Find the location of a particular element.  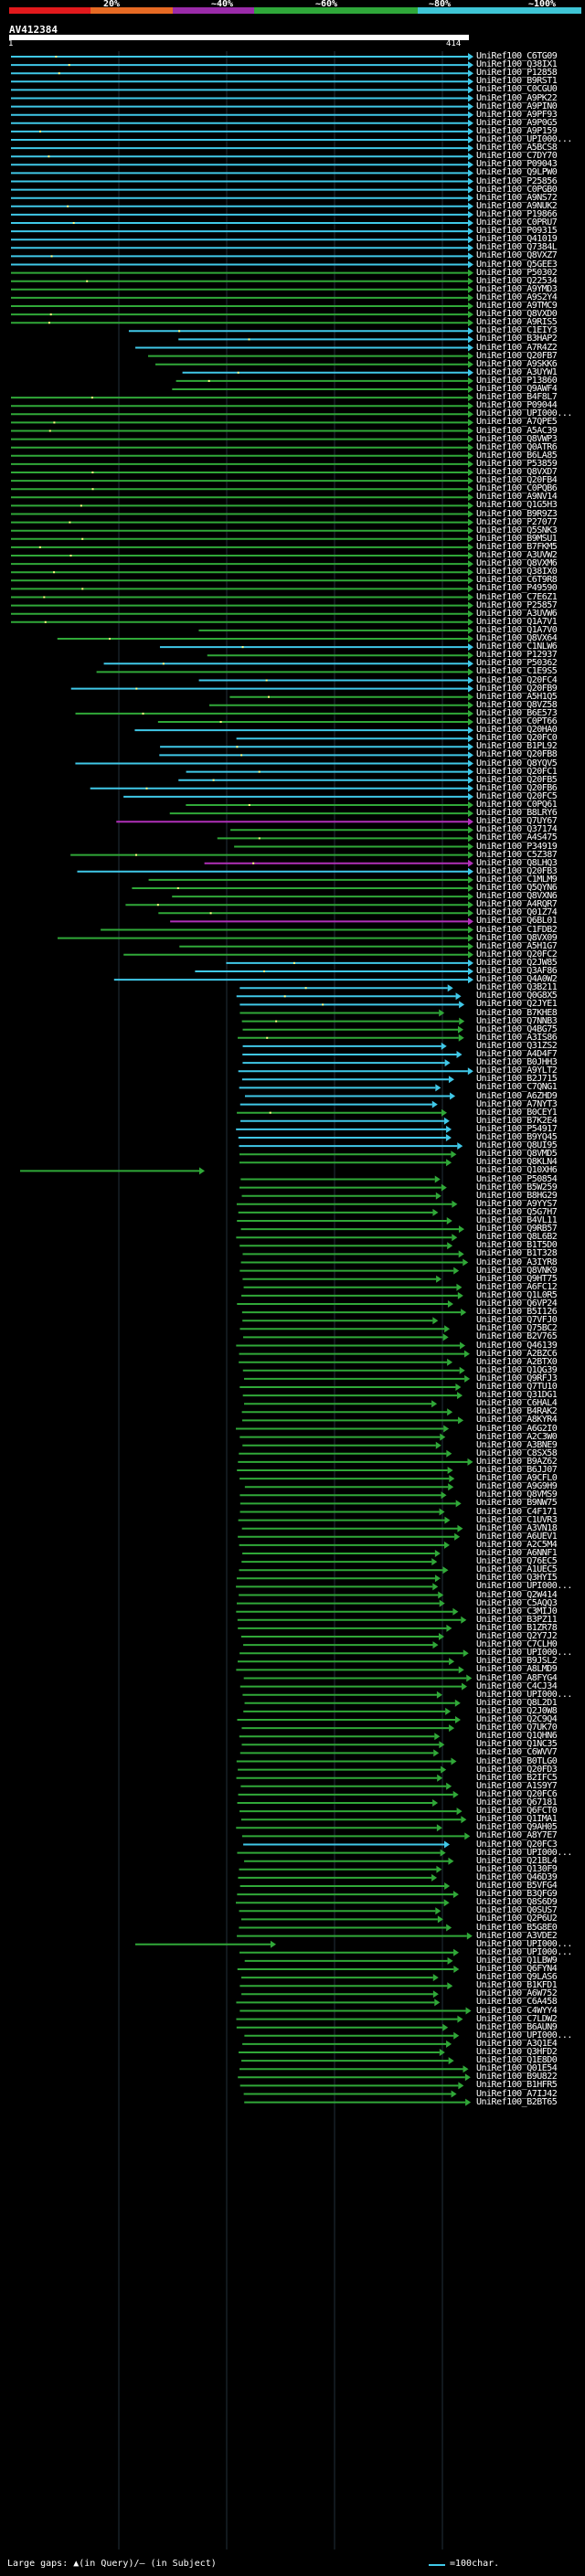

hit-label: UniRef100_Q8VX09 is located at coordinates (517, 937).